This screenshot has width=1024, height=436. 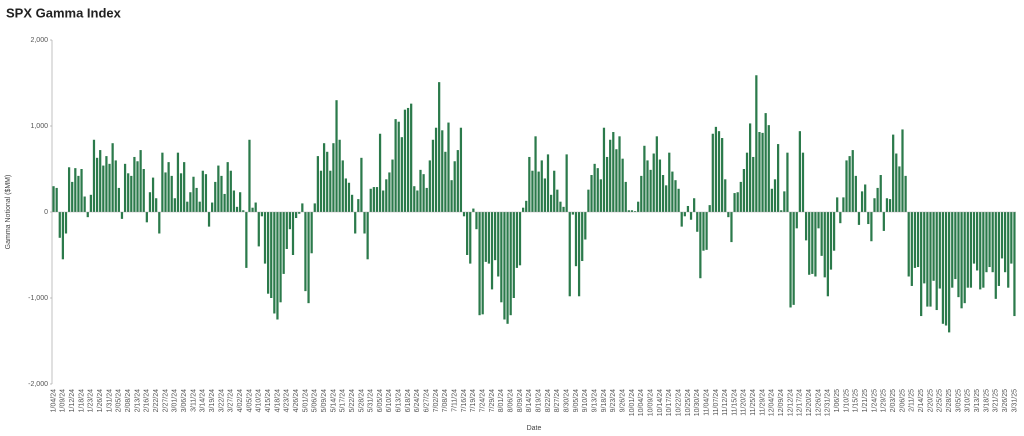 What do you see at coordinates (632, 402) in the screenshot?
I see `x-tick-label: 10/01/24` at bounding box center [632, 402].